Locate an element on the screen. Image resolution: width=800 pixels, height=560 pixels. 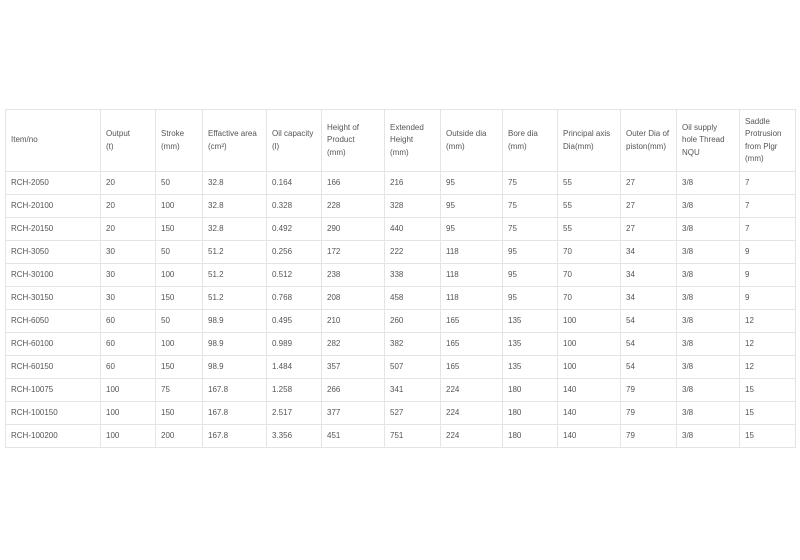
column-header: Oil supply hole Thread NQU is located at coordinates (708, 140).